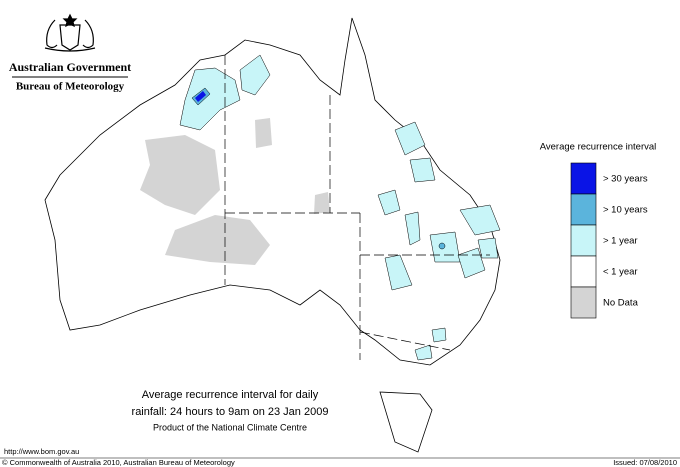 The width and height of the screenshot is (680, 467). Describe the element at coordinates (230, 412) in the screenshot. I see `caption-line: rainfall: 24 hours to 9am on 23 Jan 2009` at that location.